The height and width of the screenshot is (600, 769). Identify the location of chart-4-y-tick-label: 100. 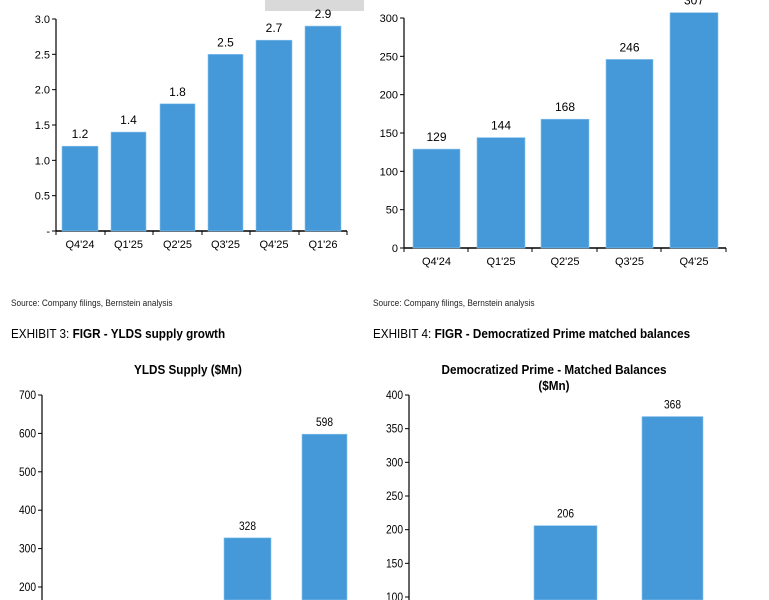
(394, 595).